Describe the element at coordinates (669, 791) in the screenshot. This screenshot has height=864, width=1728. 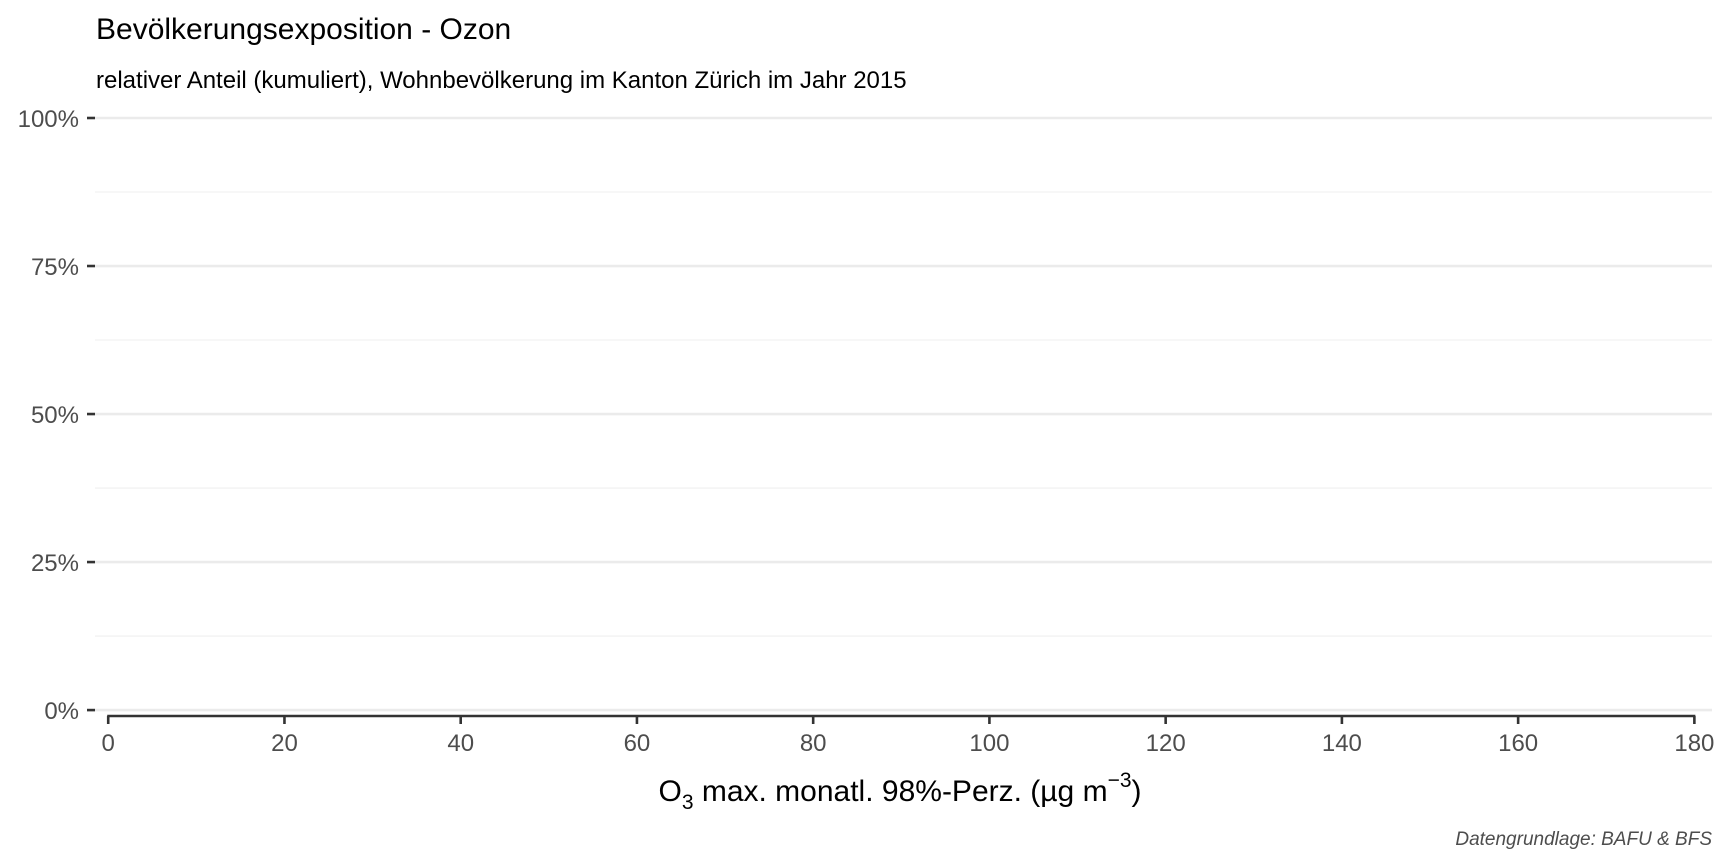
I see `x-axis-title-base: O` at that location.